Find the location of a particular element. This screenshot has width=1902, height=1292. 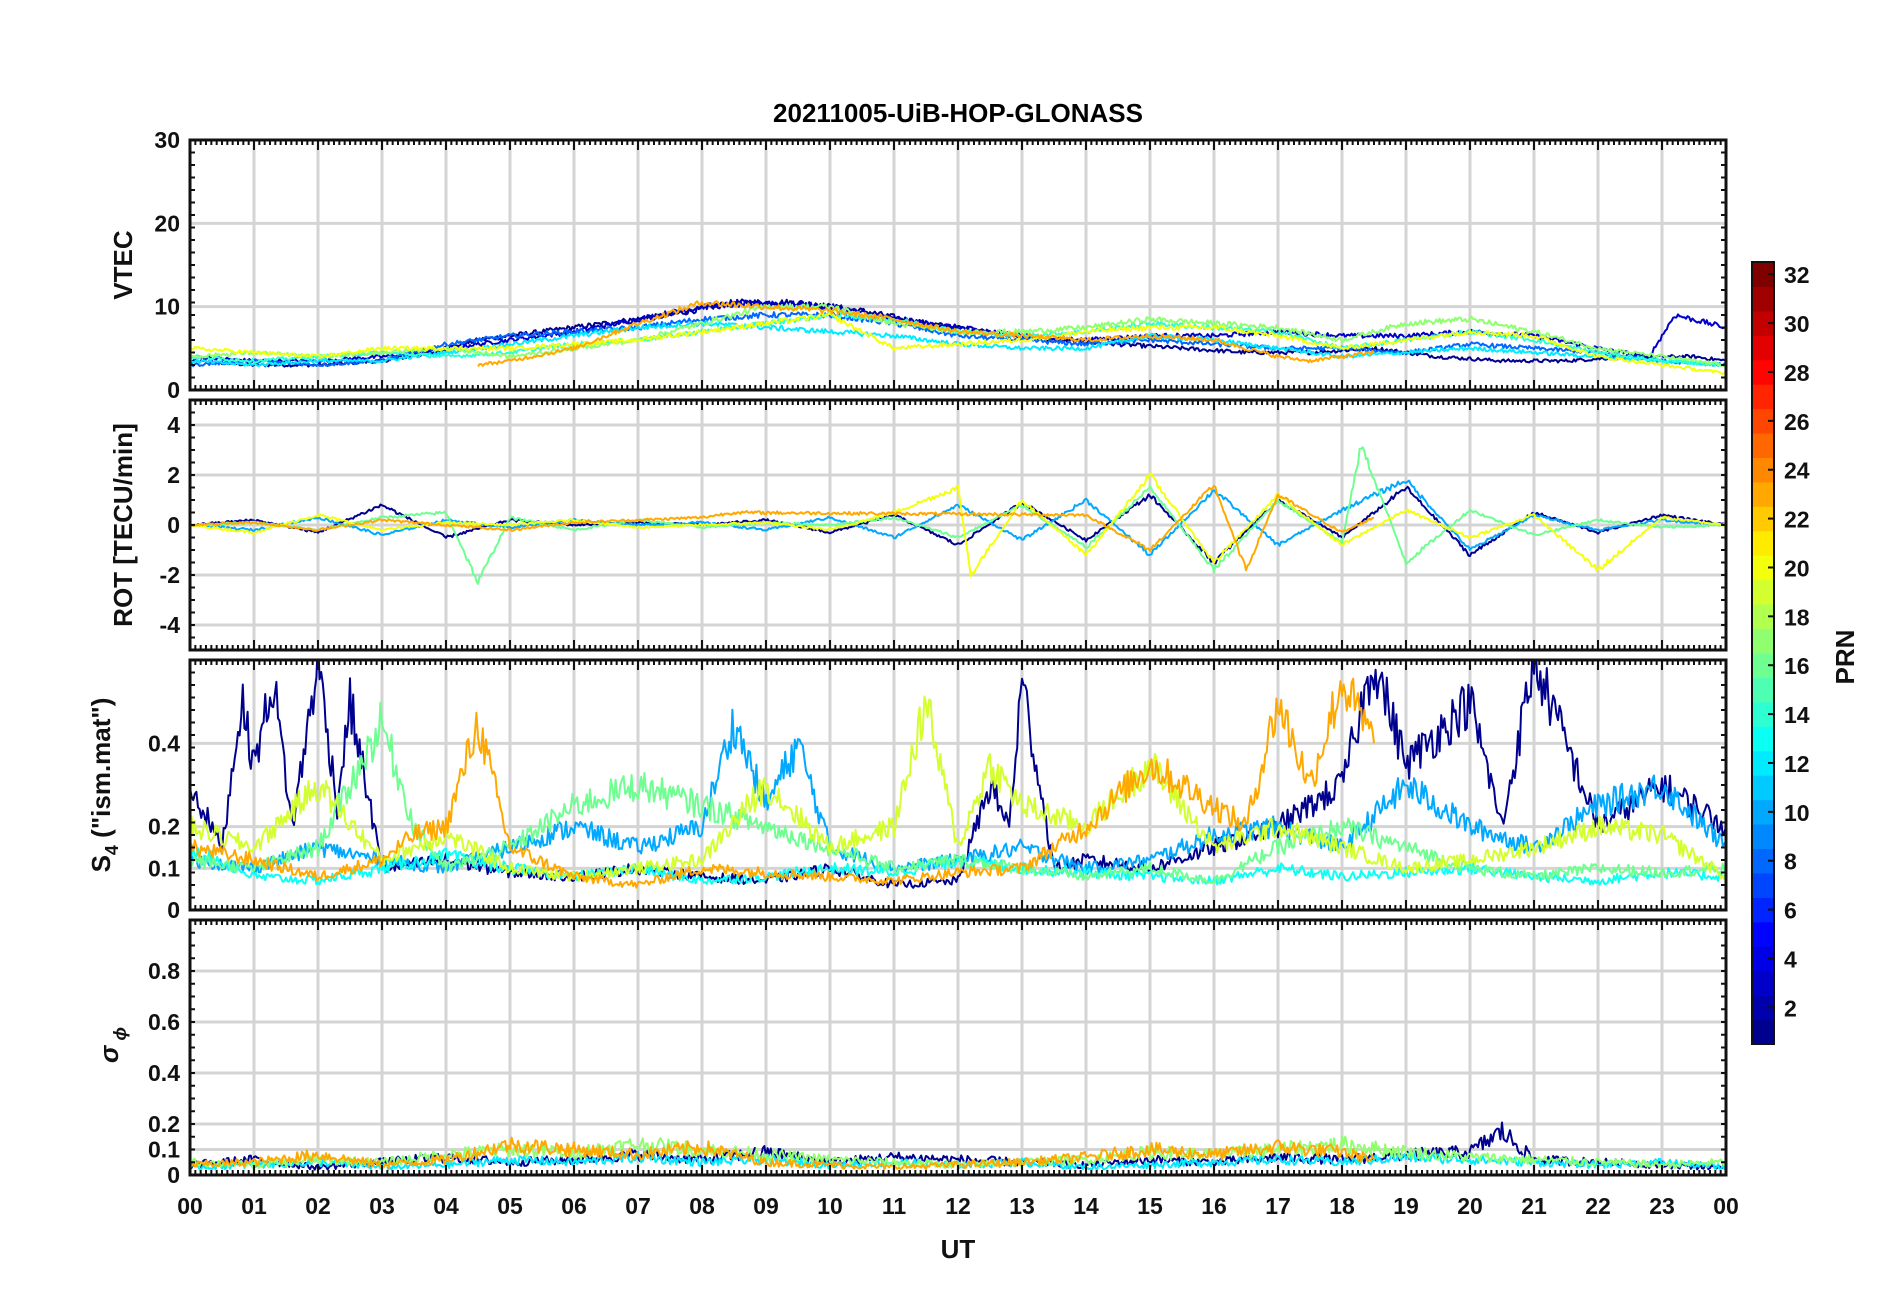

colorbar-tick-label: 30 is located at coordinates (1797, 324).